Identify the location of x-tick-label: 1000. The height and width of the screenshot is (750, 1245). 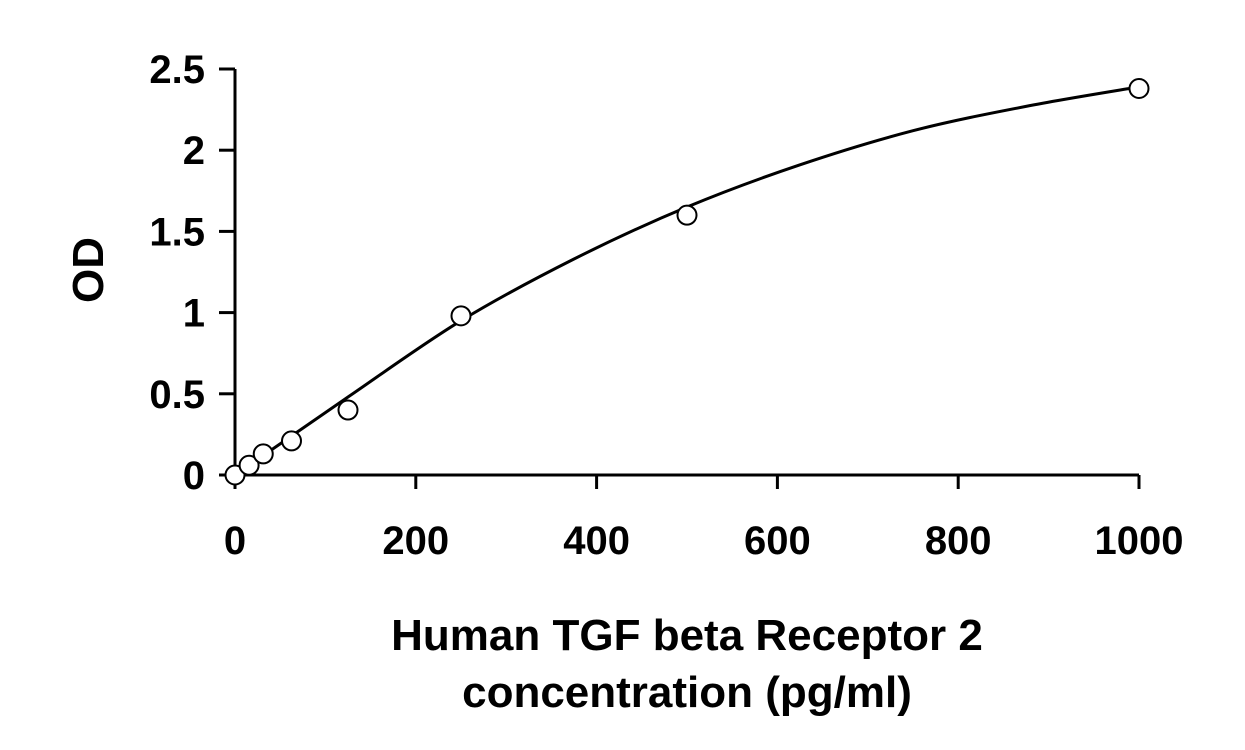
(1139, 541).